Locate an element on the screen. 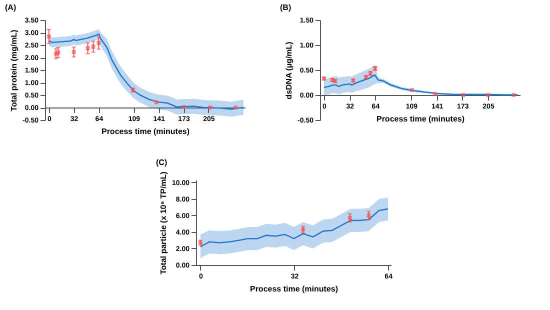 Image resolution: width=550 pixels, height=310 pixels. chart-title: (C) is located at coordinates (161, 163).